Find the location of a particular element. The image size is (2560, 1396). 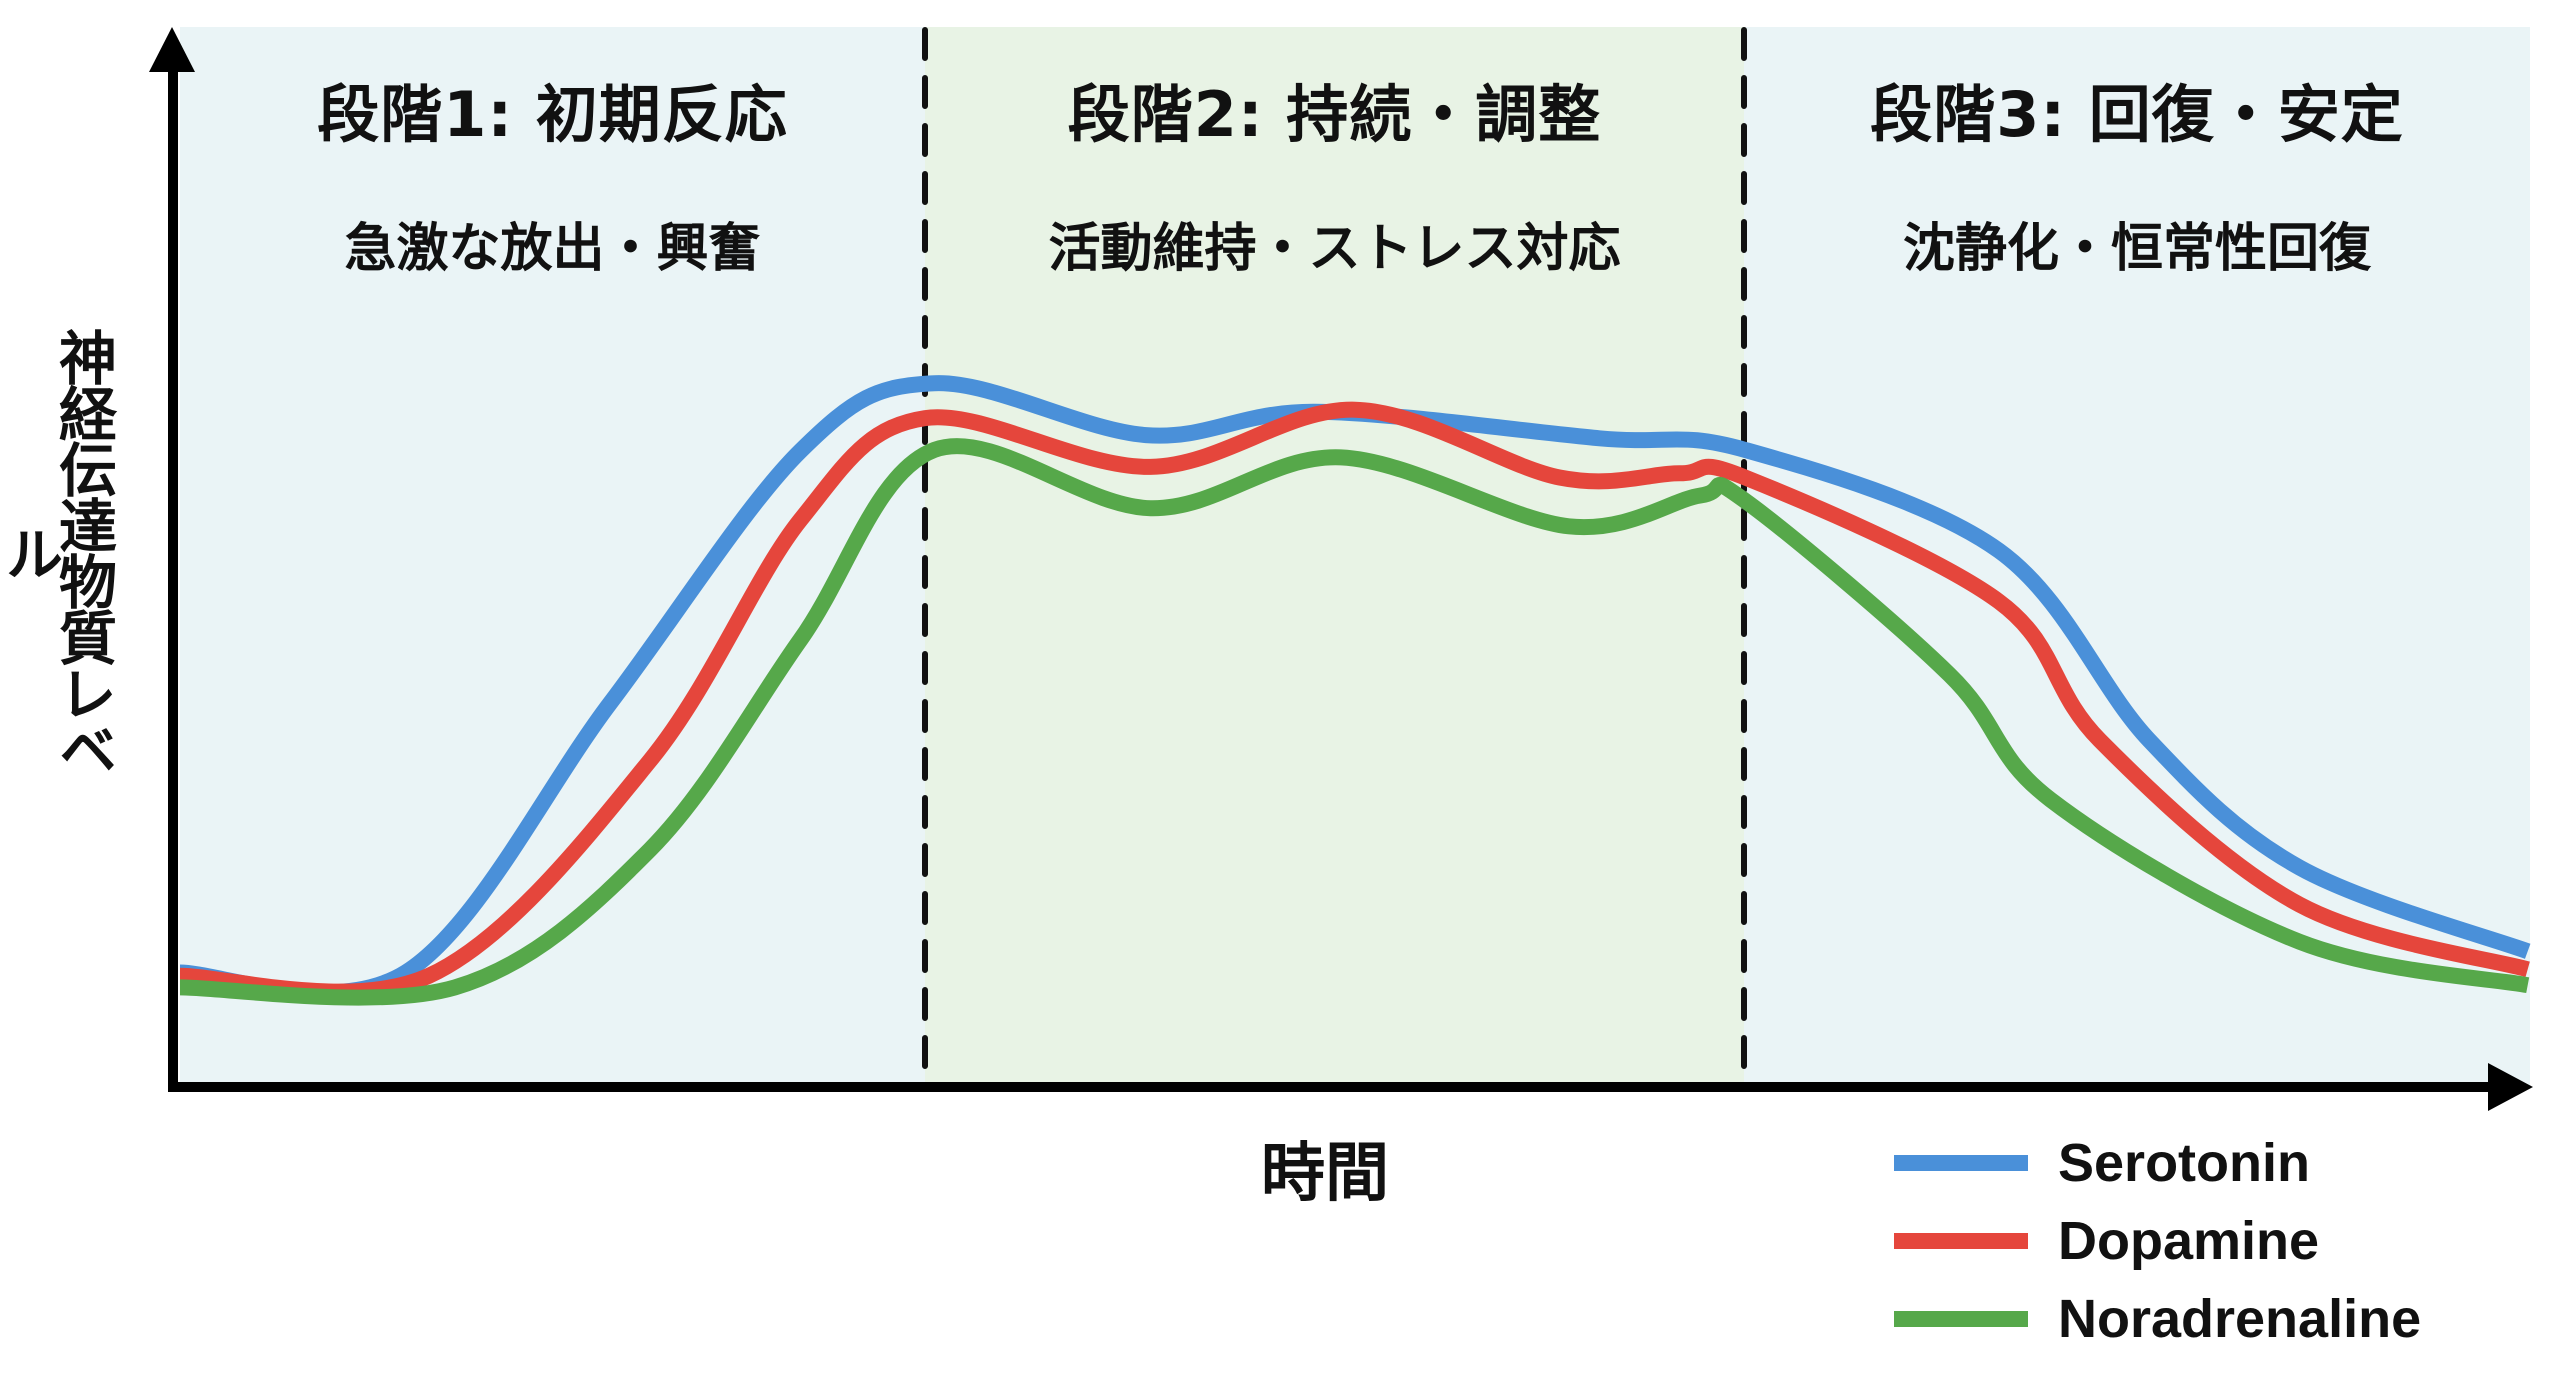

legend-item-serotonin: Serotonin is located at coordinates (2157, 1163).